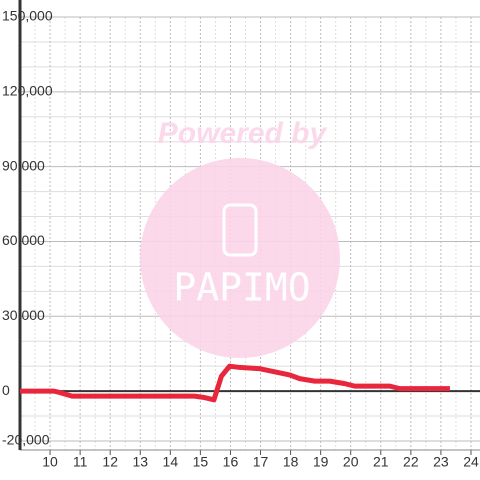  What do you see at coordinates (140, 462) in the screenshot?
I see `x-tick-label: 13` at bounding box center [140, 462].